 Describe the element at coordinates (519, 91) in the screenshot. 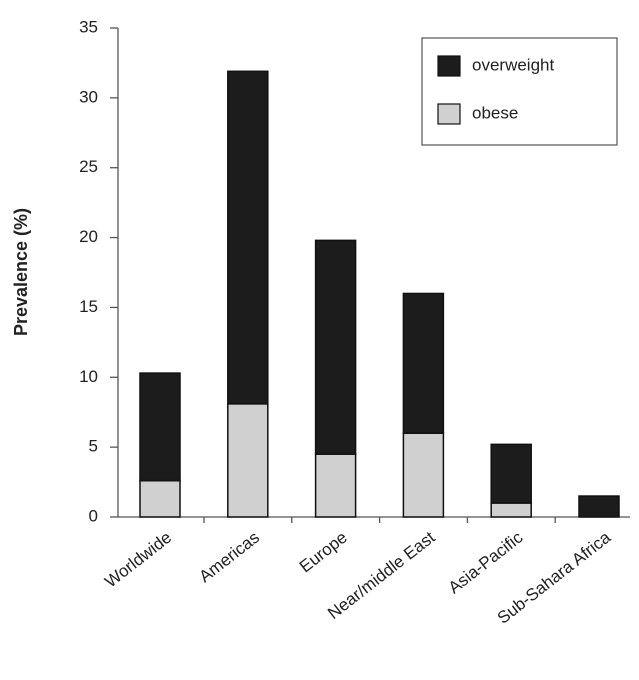

I see `legend-box` at that location.